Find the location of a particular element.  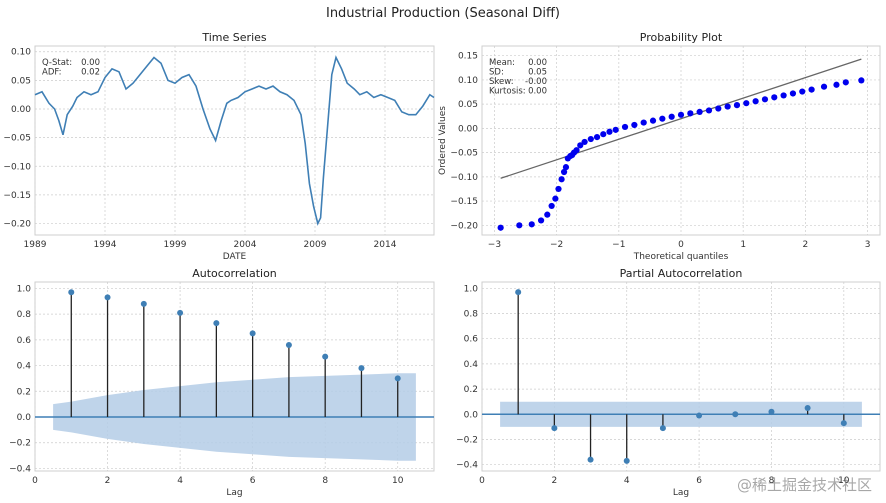

panel-title: Time Series is located at coordinates (234, 37).